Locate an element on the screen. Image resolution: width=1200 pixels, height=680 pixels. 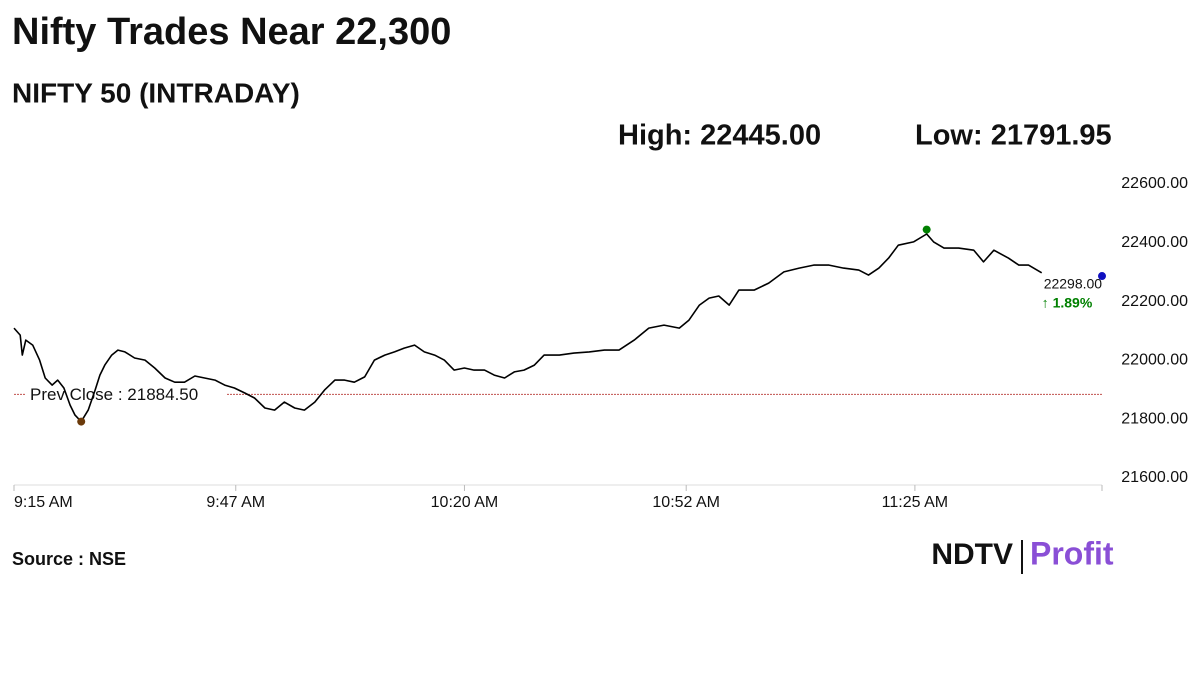
y-tick-label: 22000.00 is located at coordinates (1154, 360).